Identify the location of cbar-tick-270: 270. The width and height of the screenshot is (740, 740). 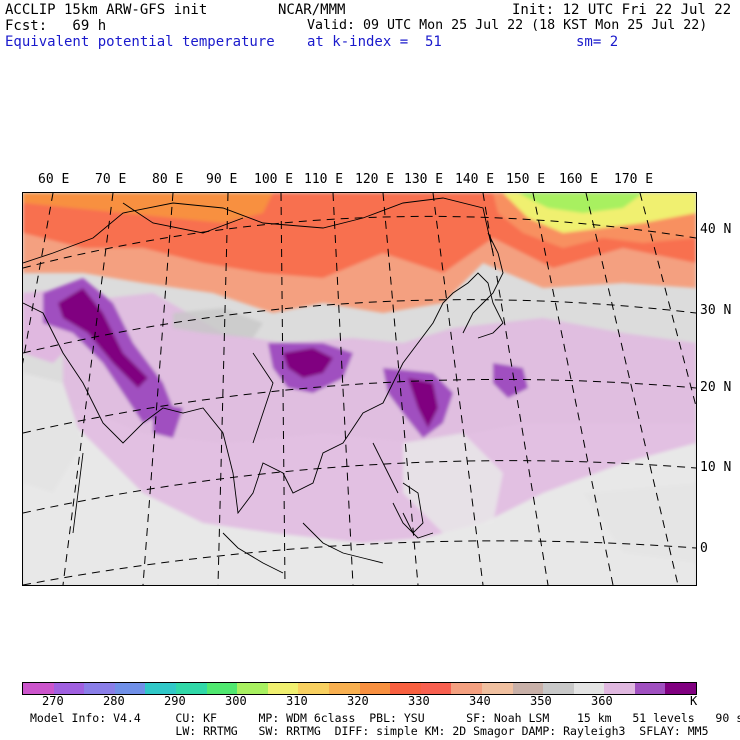
(53, 701).